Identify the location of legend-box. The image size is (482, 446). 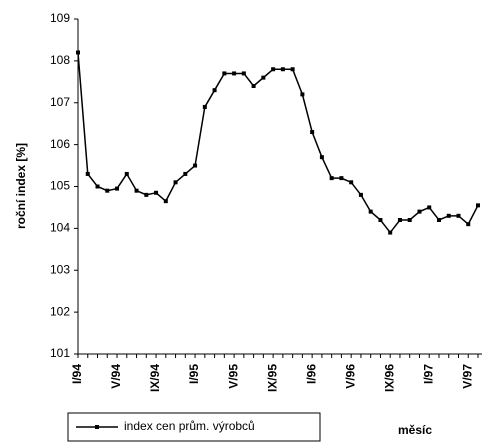
(194, 427).